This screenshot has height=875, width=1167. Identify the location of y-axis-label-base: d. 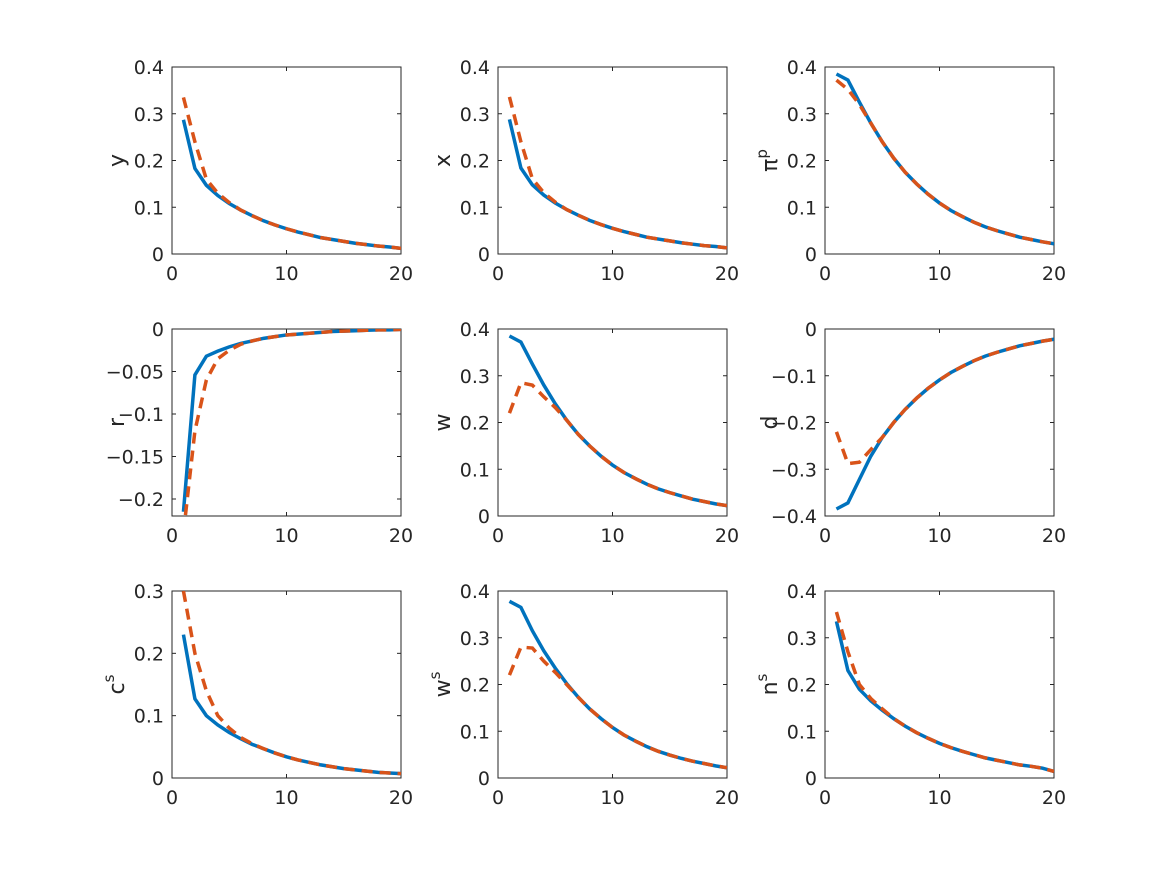
(770, 423).